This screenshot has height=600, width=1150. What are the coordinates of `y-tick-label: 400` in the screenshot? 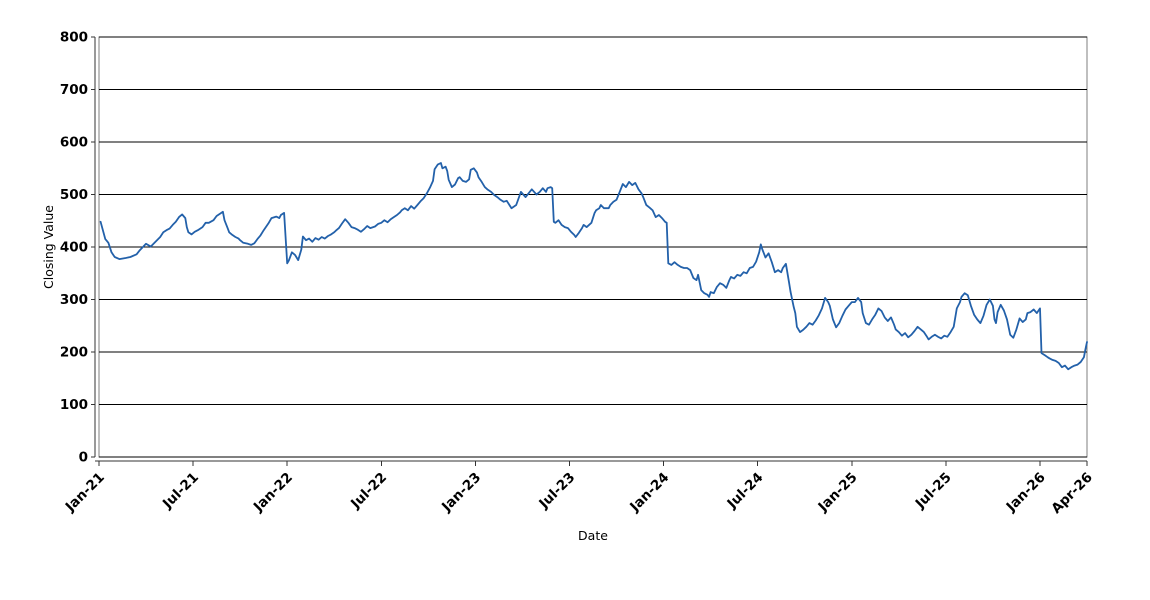 It's located at (74, 248).